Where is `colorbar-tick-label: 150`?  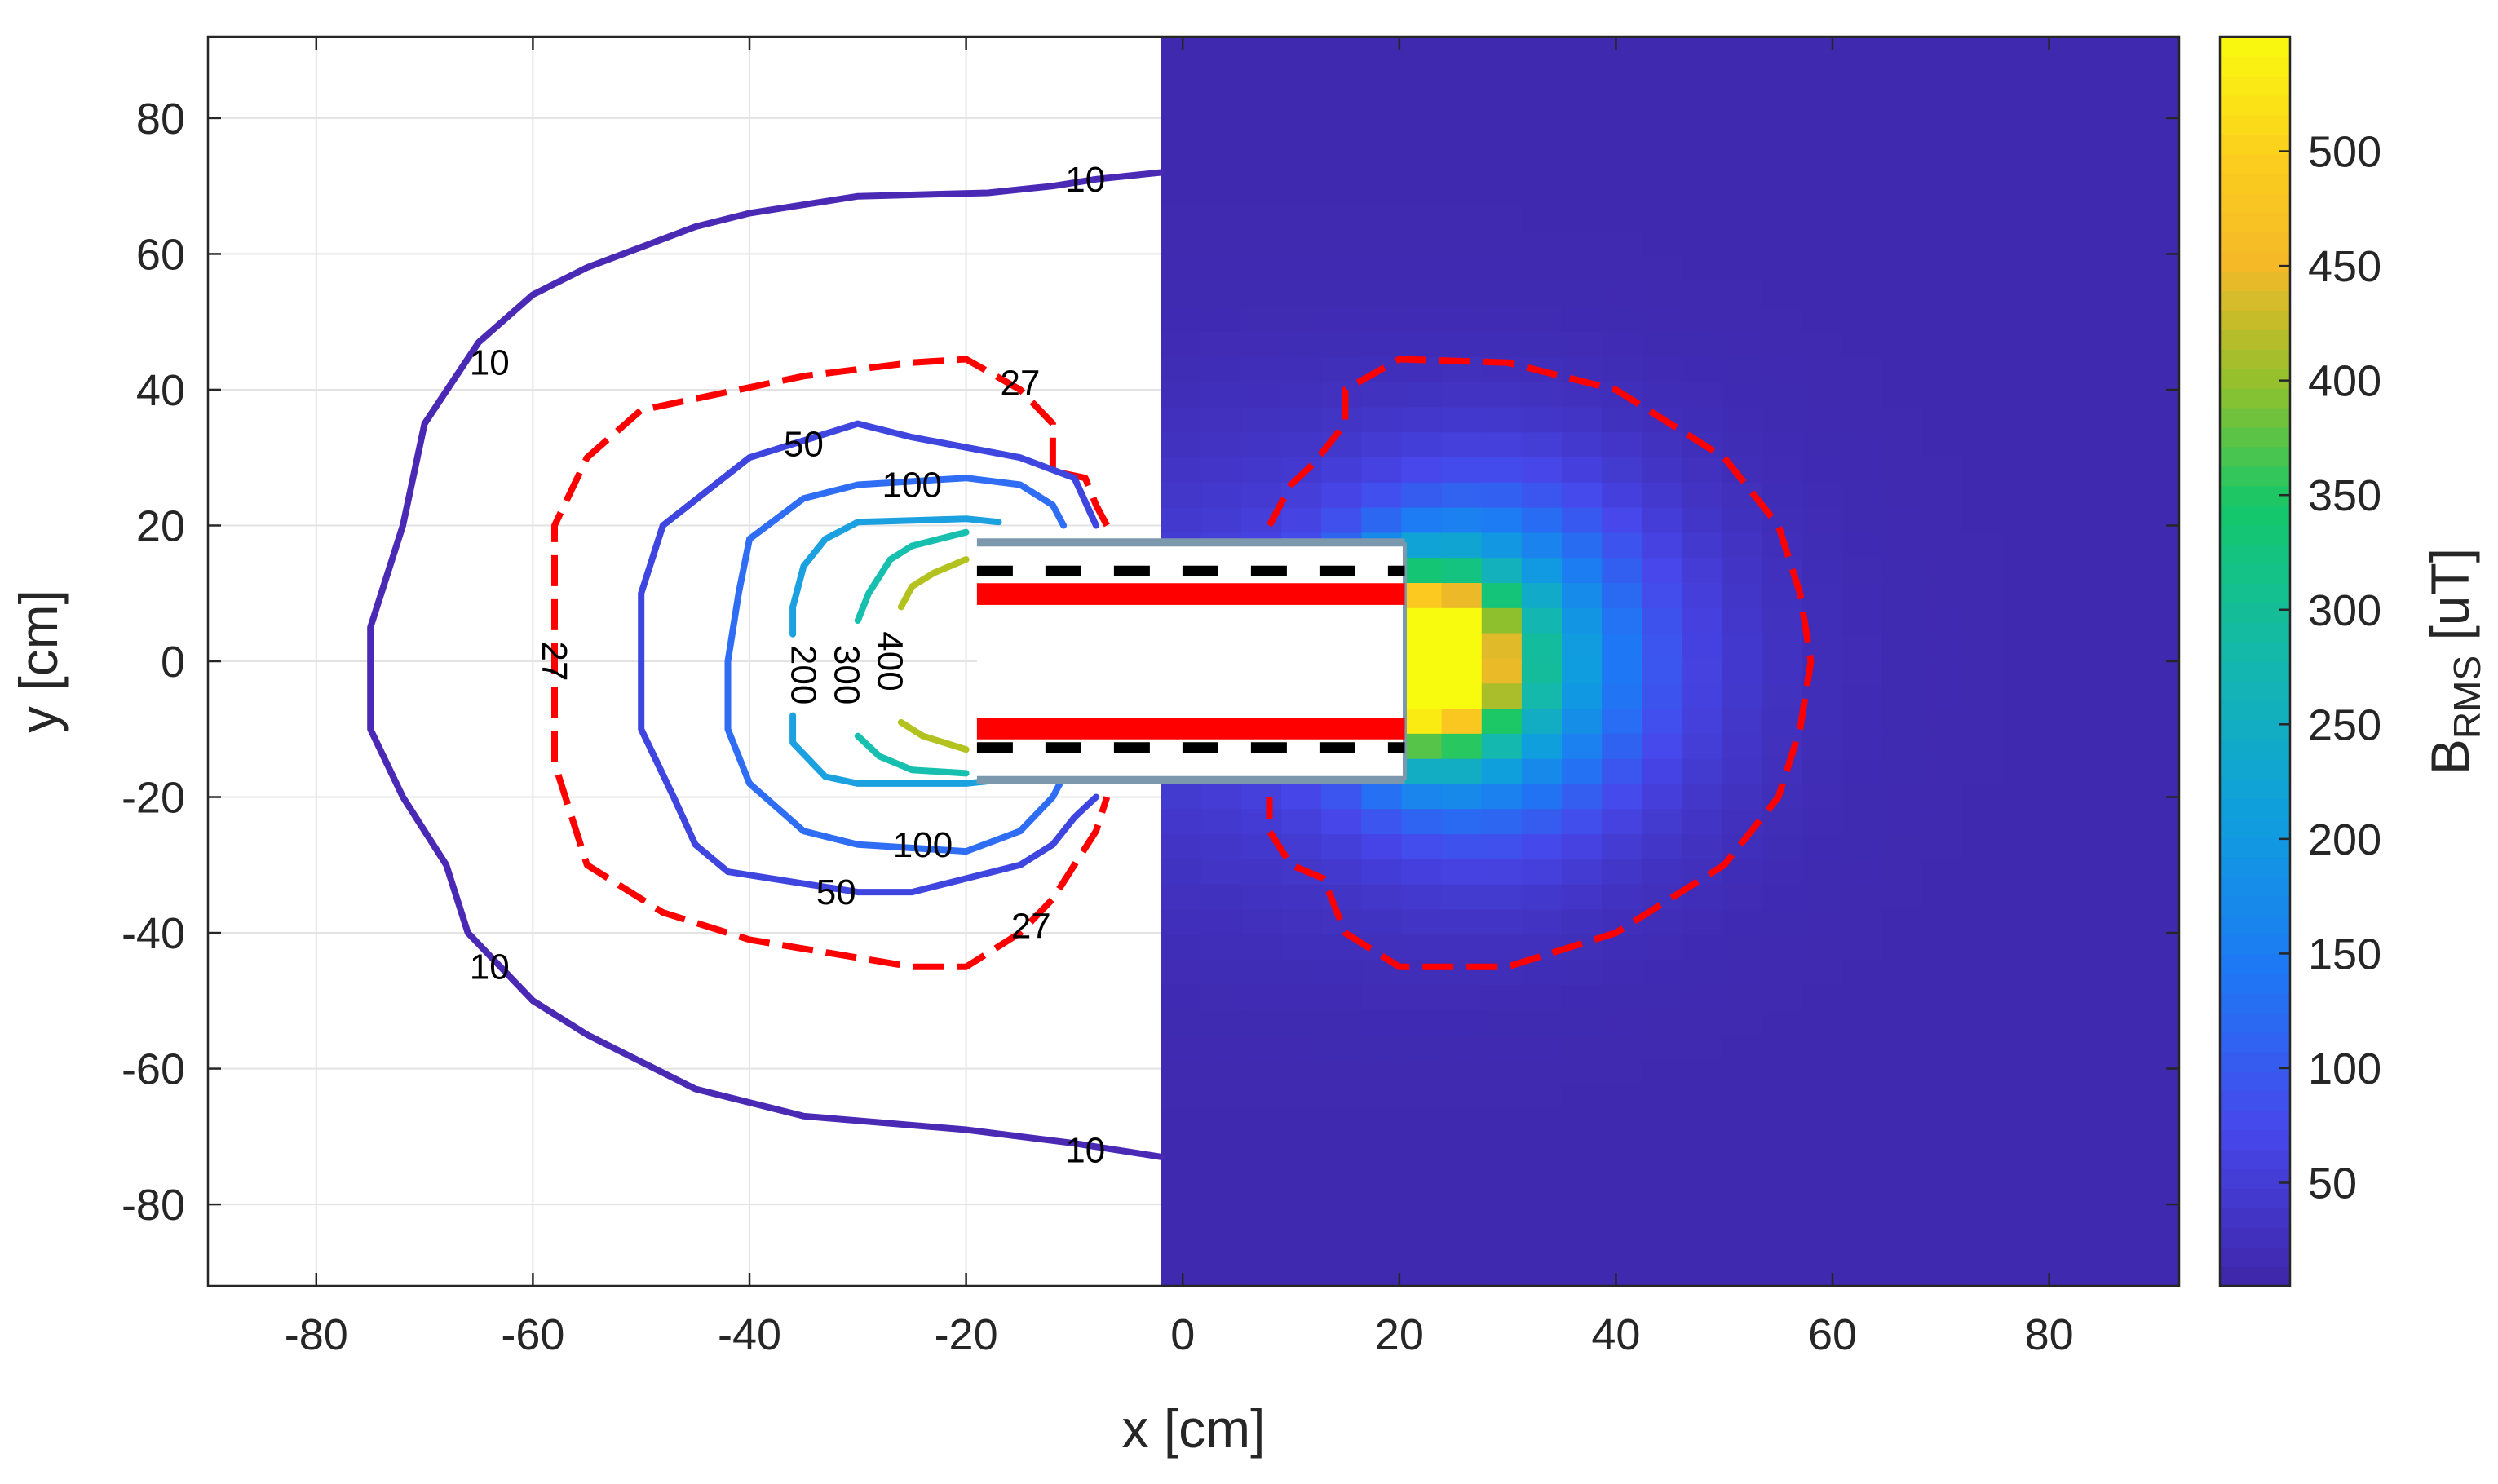
colorbar-tick-label: 150 is located at coordinates (2344, 954).